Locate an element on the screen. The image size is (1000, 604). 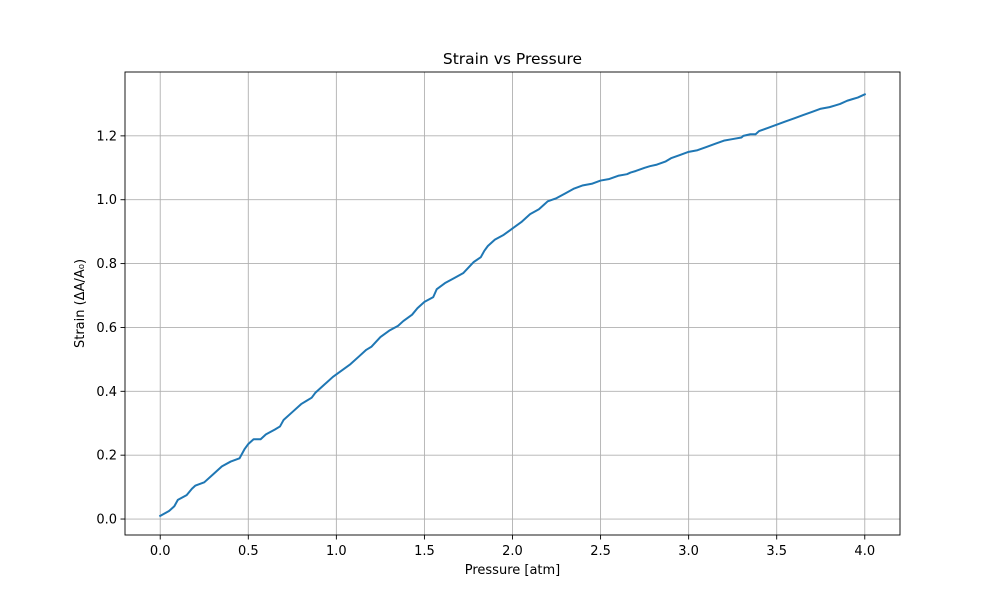
y-tick-label: 1.2 is located at coordinates (106, 136).